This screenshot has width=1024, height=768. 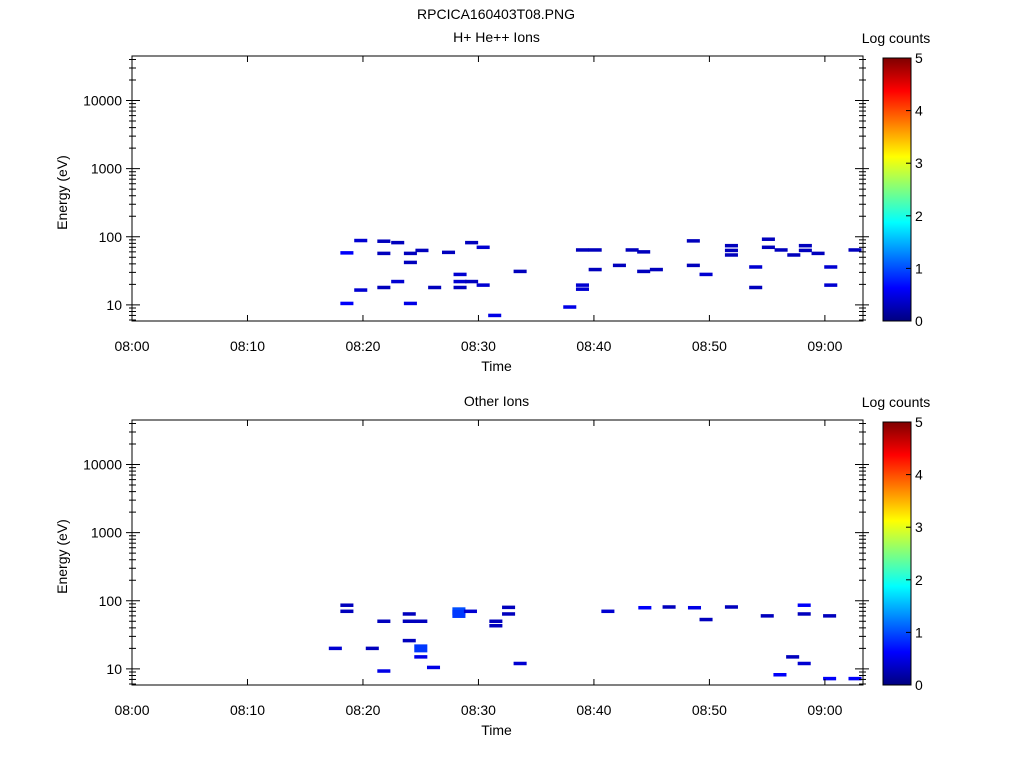 What do you see at coordinates (111, 237) in the screenshot?
I see `y-tick-label: 100` at bounding box center [111, 237].